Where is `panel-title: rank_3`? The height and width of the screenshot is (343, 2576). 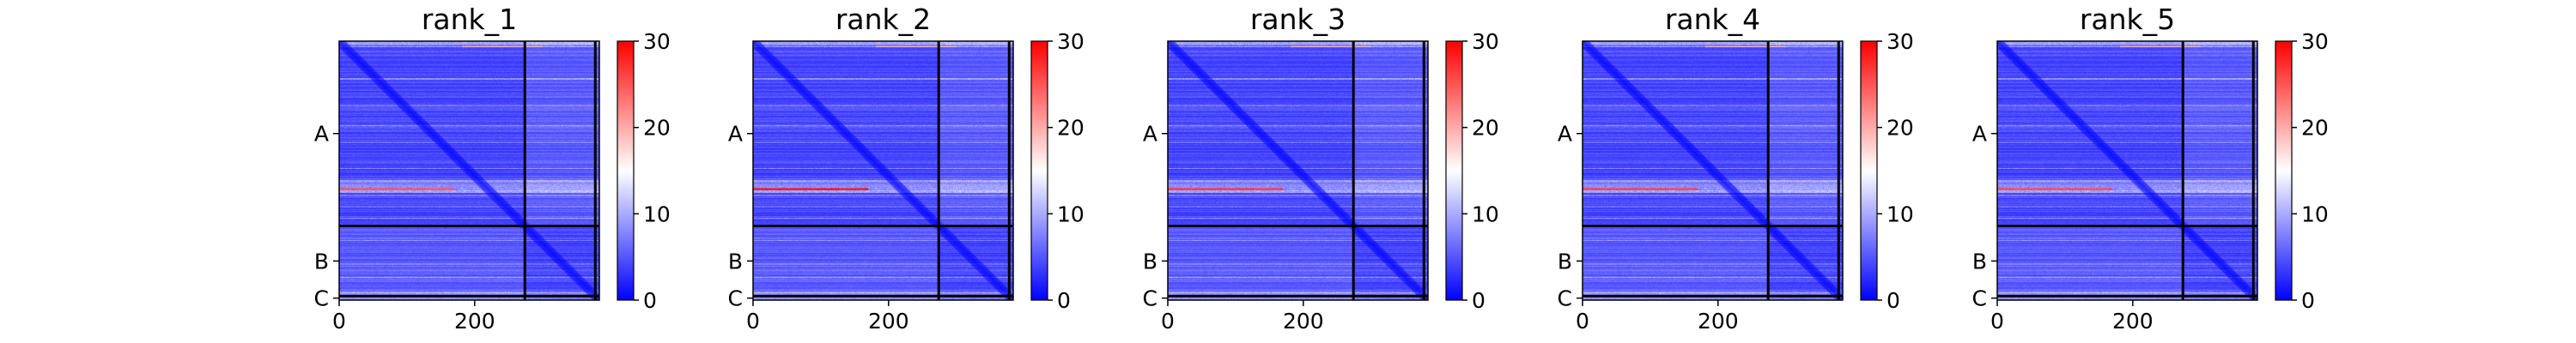
panel-title: rank_3 is located at coordinates (1298, 19).